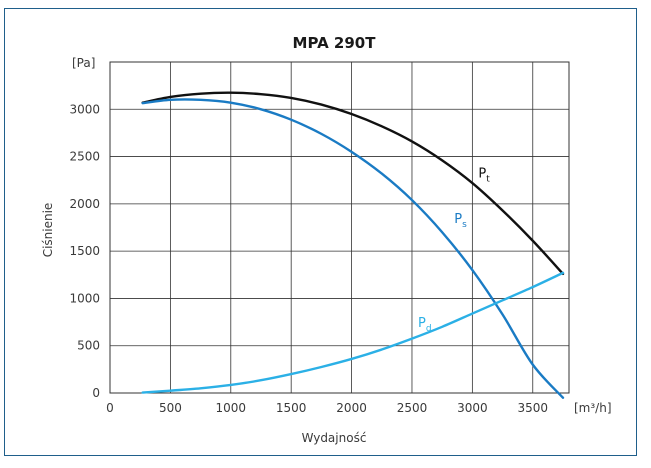 This screenshot has height=468, width=651. I want to click on y-tick-label: 1500, so click(84, 251).